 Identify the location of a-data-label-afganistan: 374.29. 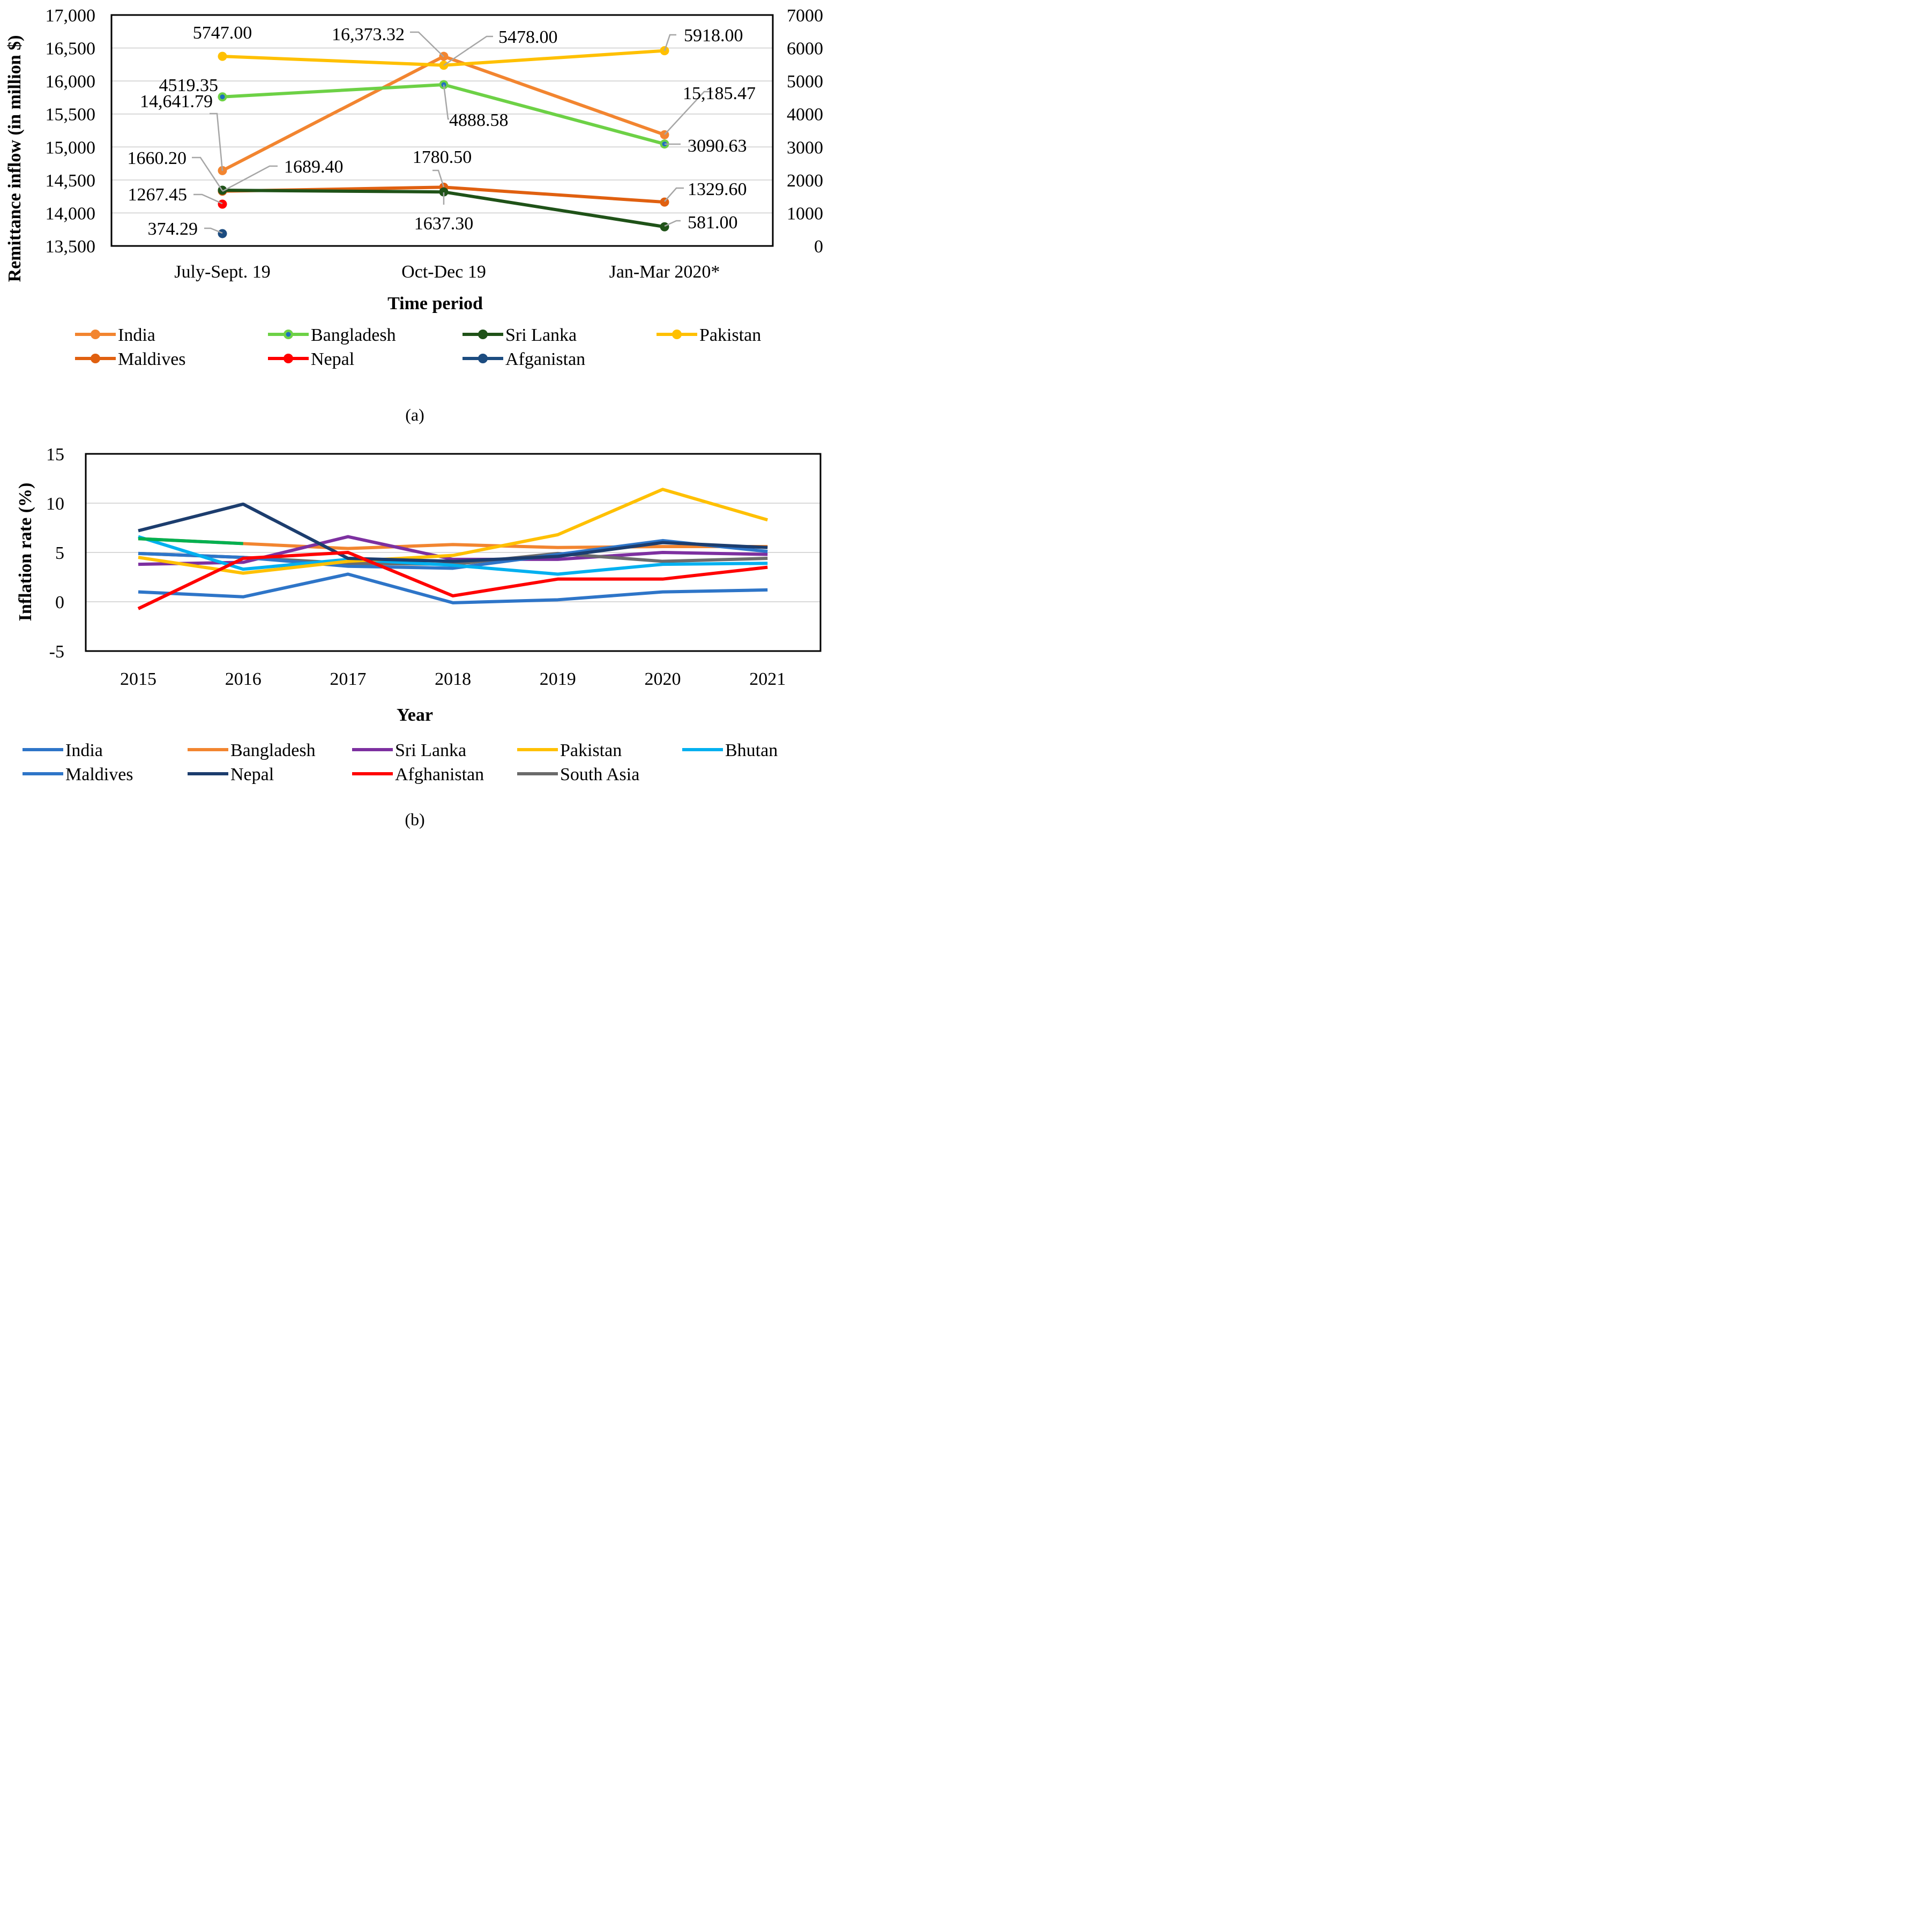
(173, 229).